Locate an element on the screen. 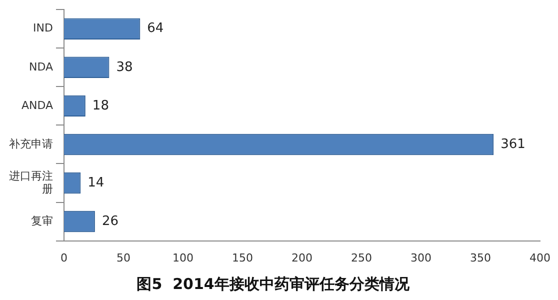  x-tick-label: 150 is located at coordinates (242, 257).